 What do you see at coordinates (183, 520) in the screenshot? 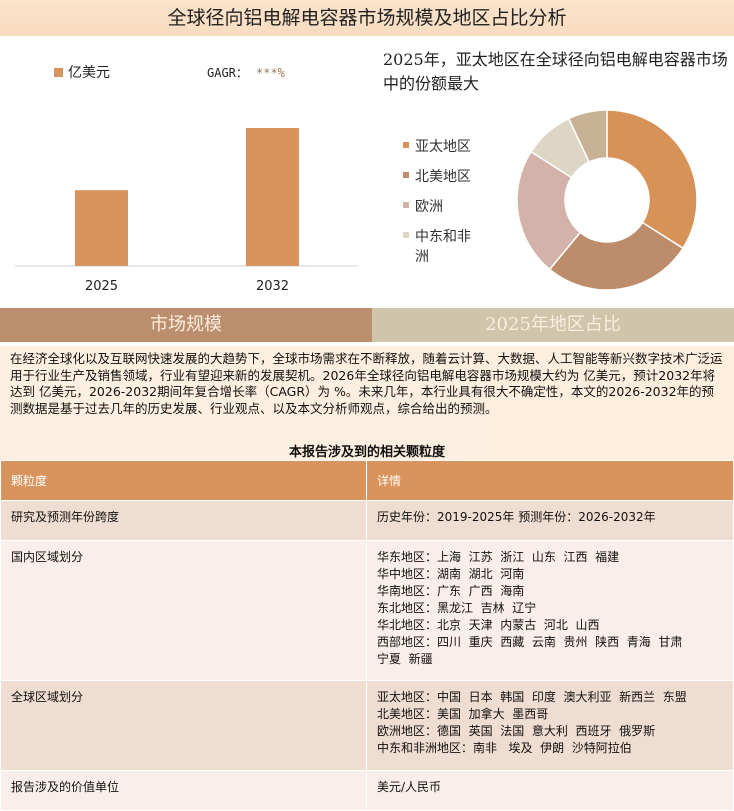
I see `row-label: 研究及预测年份跨度` at bounding box center [183, 520].